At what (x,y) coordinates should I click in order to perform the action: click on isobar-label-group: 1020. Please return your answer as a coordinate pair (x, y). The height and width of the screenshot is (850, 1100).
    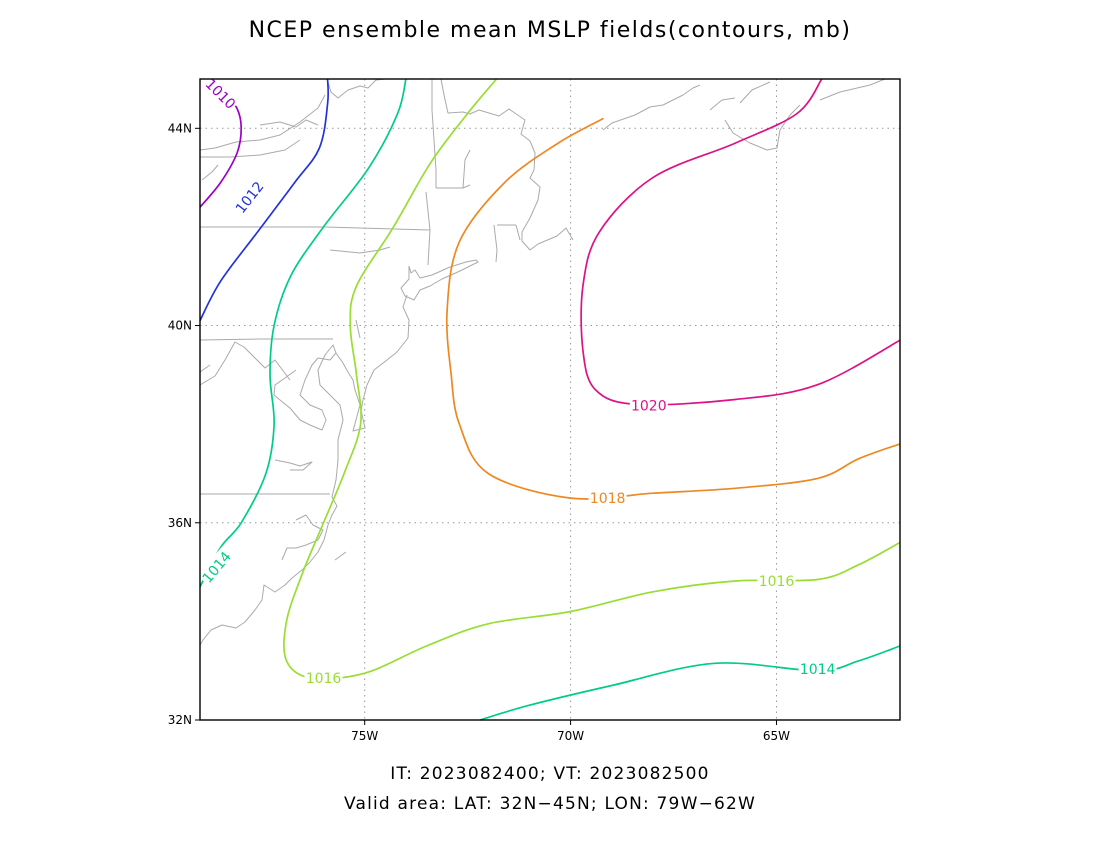
    Looking at the image, I should click on (648, 405).